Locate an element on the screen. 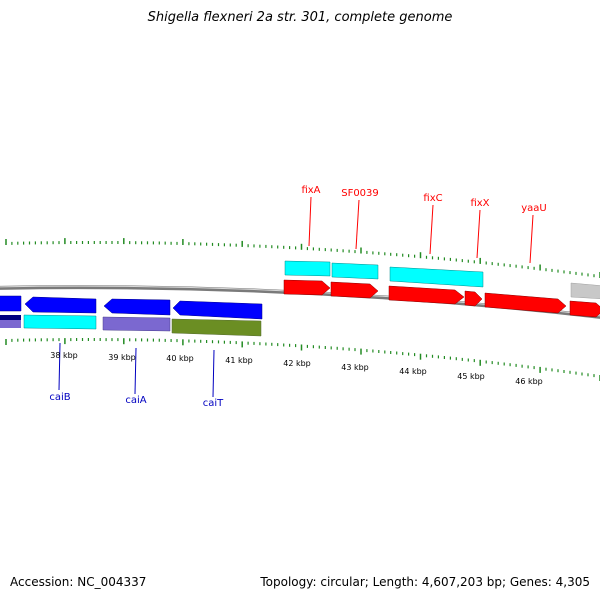 This screenshot has height=600, width=600. position-label: 39 kbp is located at coordinates (122, 357).